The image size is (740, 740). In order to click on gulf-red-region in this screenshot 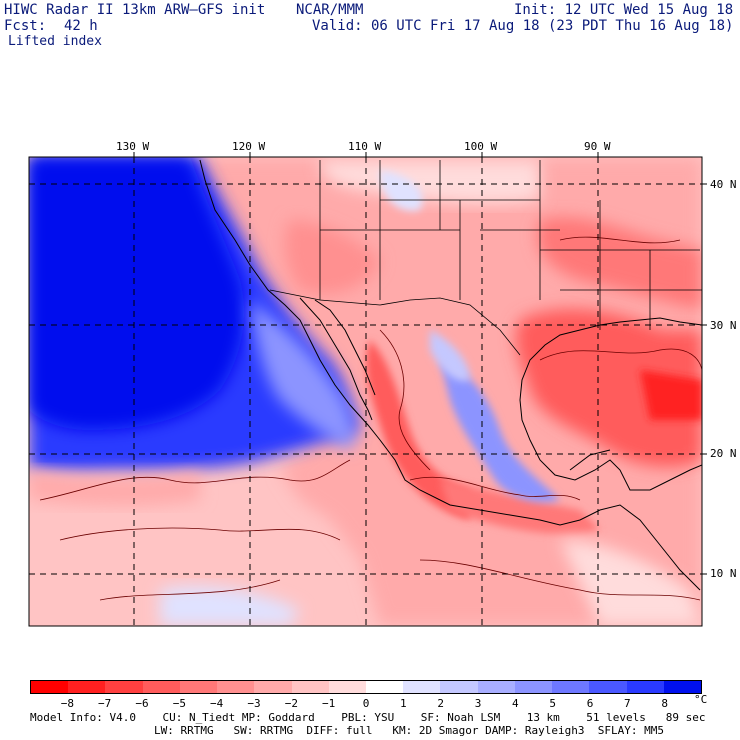, I will do `click(608, 388)`.